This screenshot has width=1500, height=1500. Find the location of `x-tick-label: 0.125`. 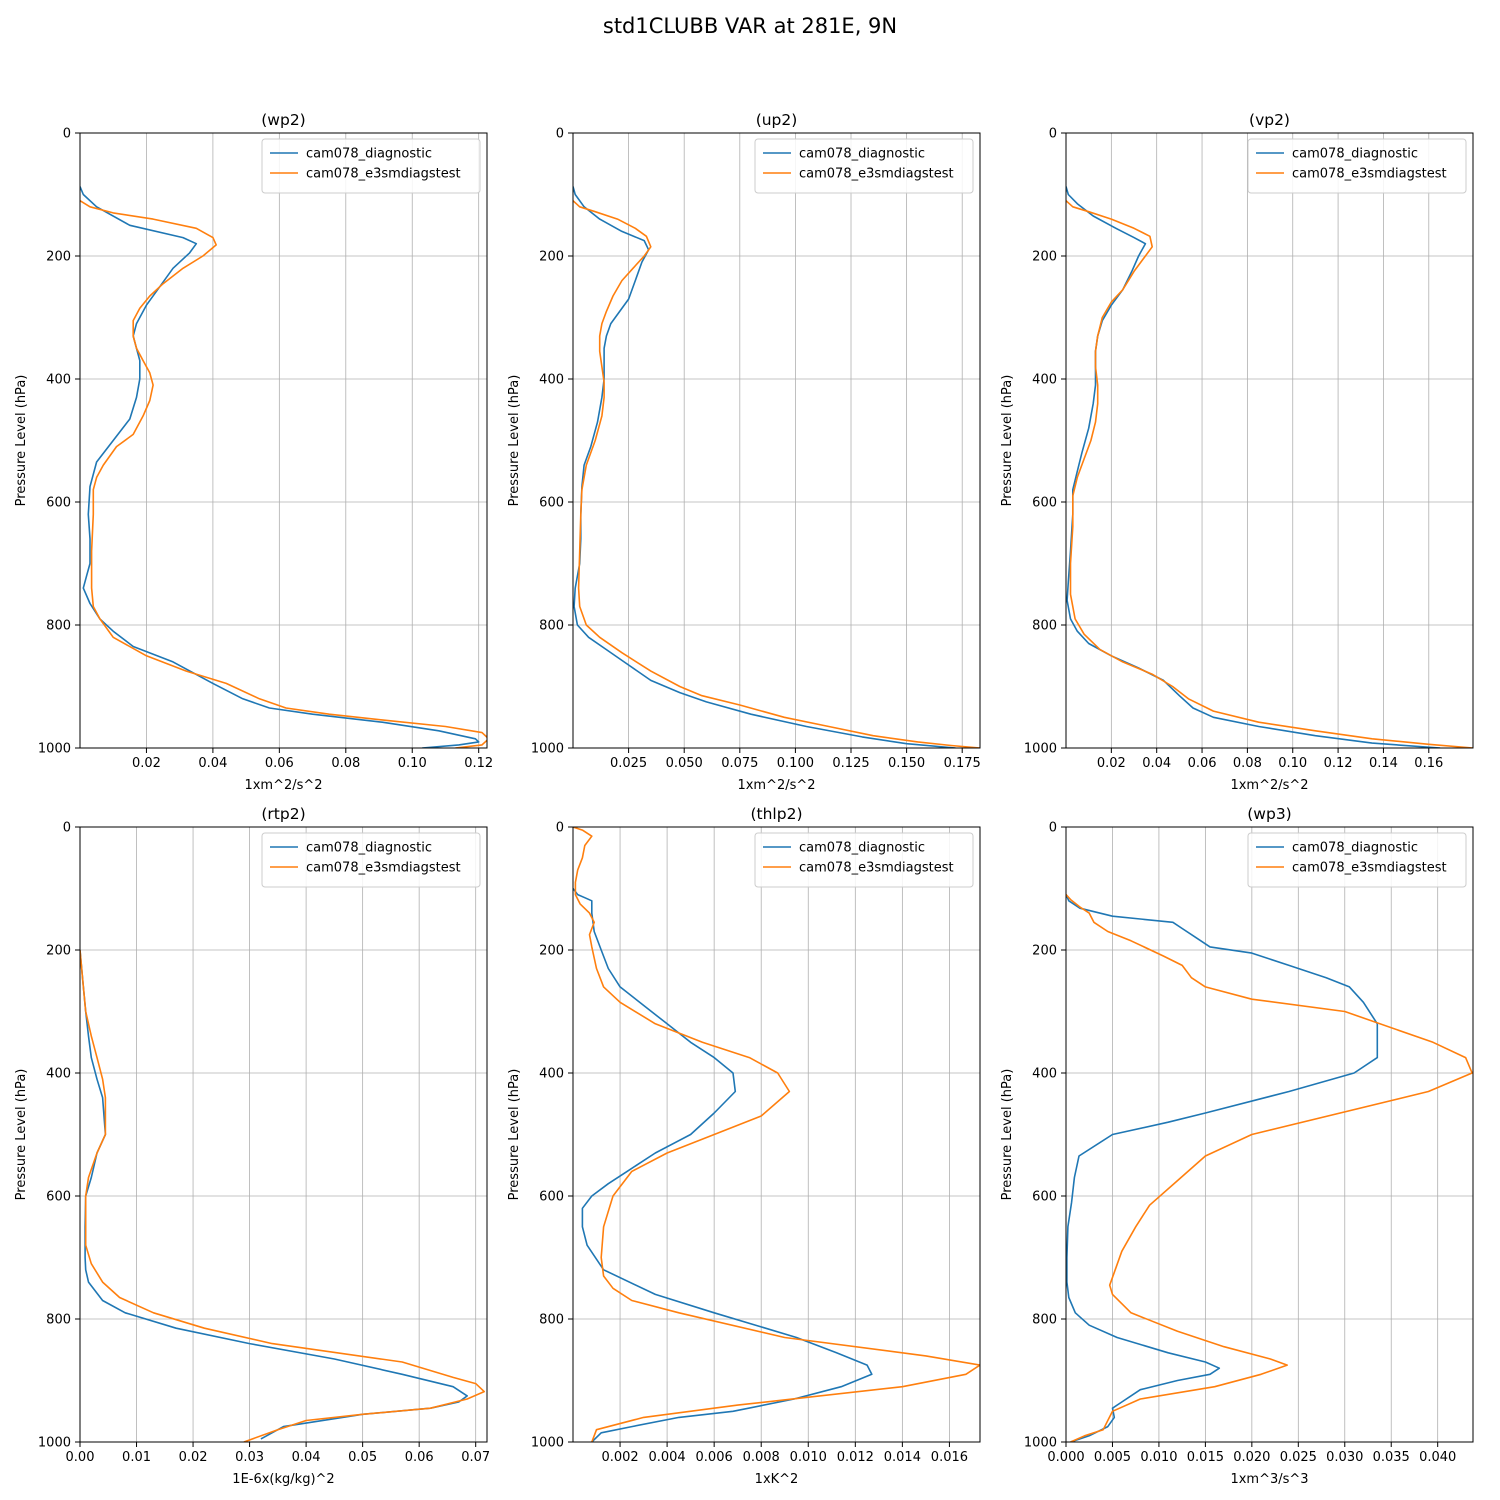

x-tick-label: 0.125 is located at coordinates (850, 763).